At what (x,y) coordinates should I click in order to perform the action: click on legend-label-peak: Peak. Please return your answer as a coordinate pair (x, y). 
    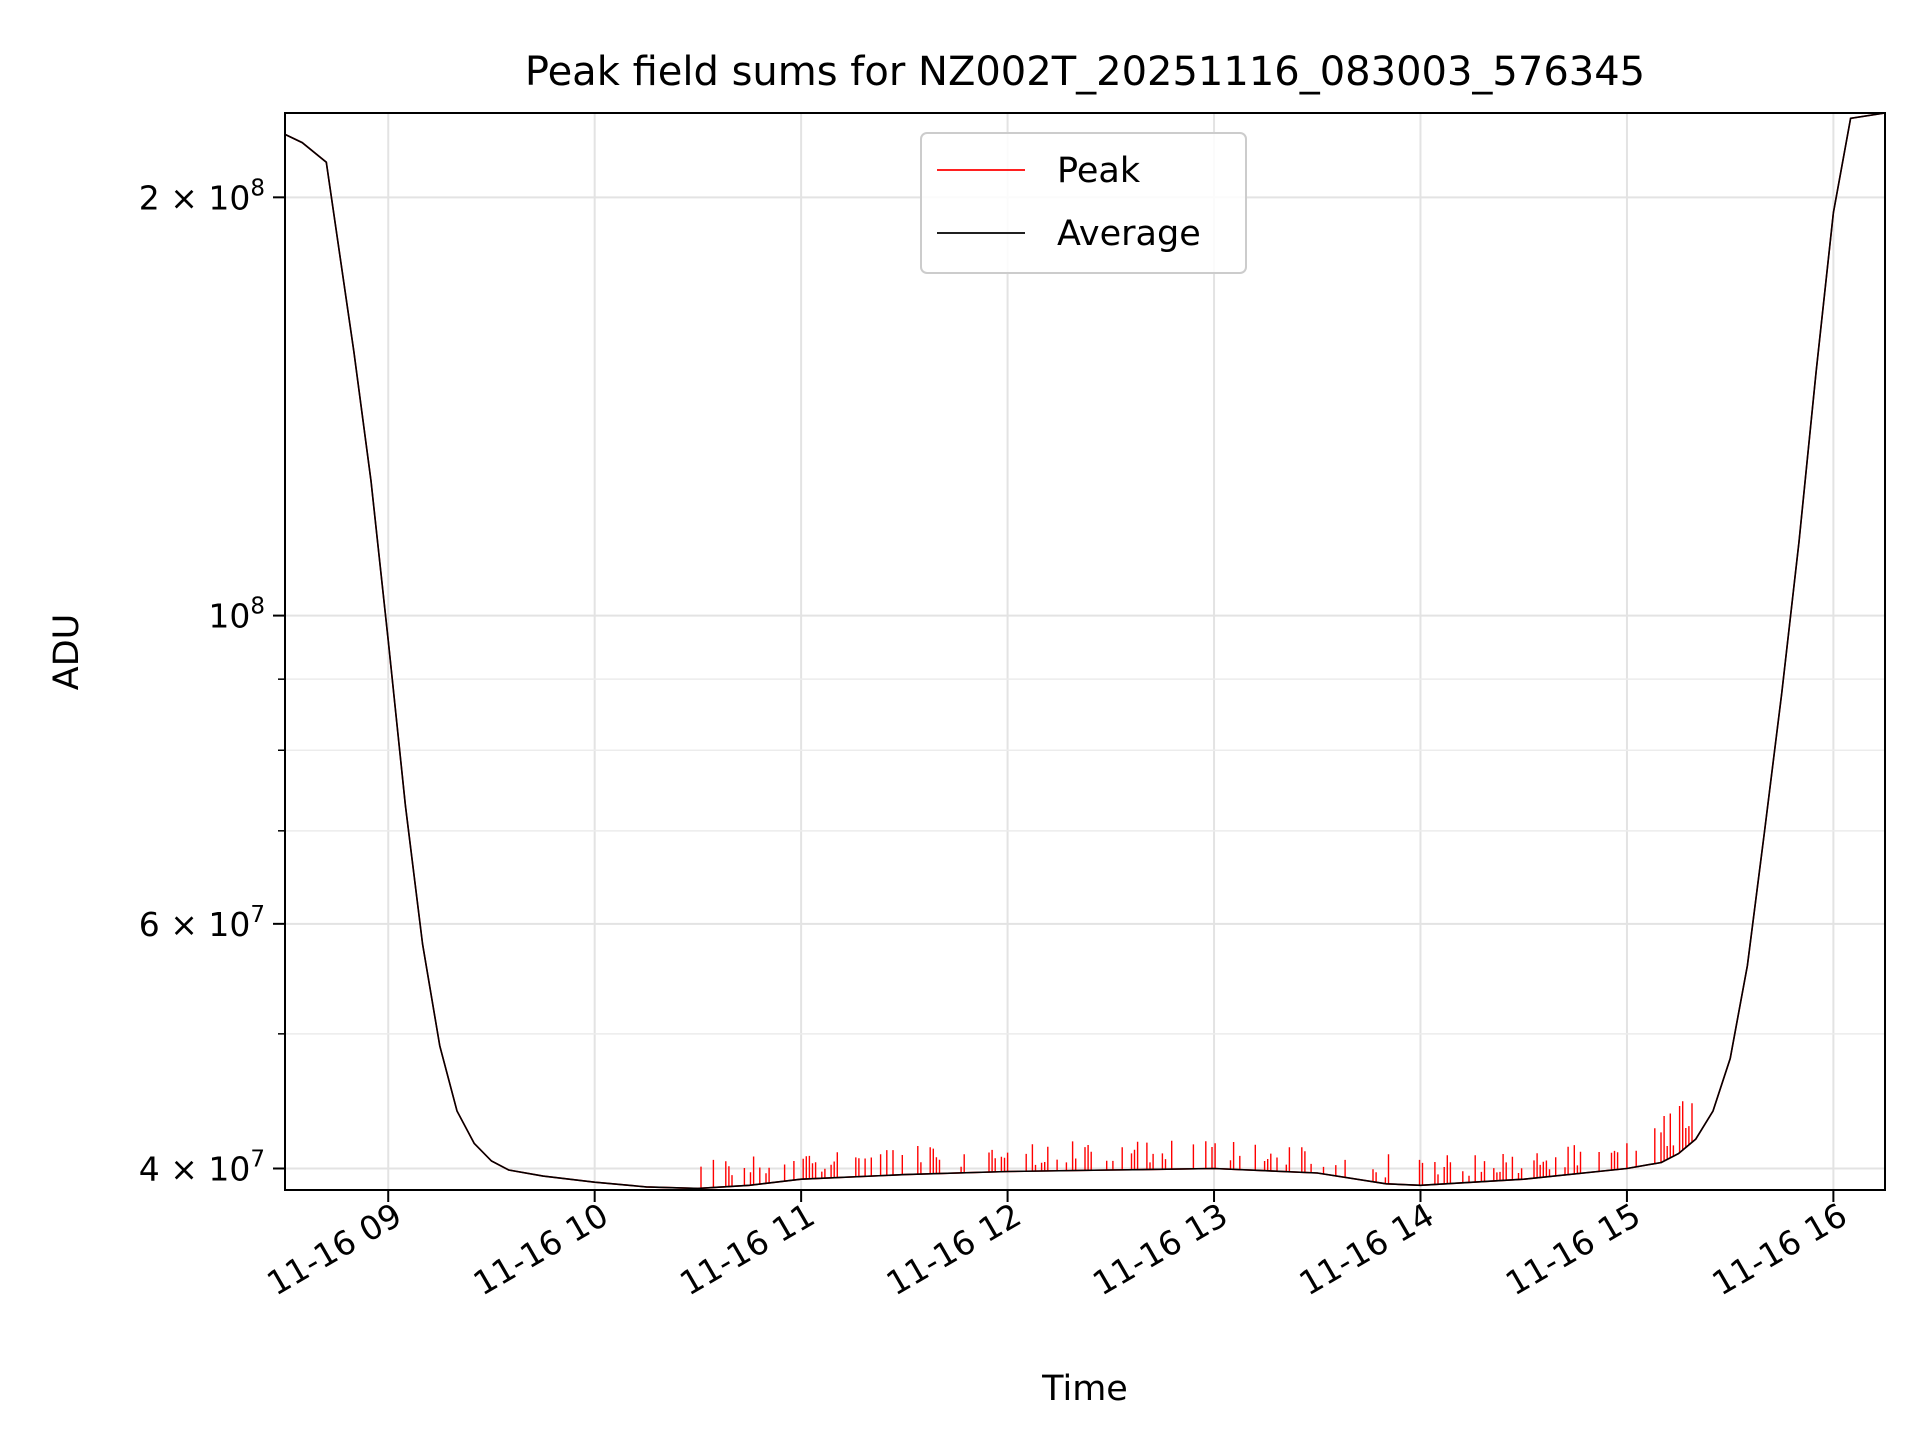
    Looking at the image, I should click on (1099, 171).